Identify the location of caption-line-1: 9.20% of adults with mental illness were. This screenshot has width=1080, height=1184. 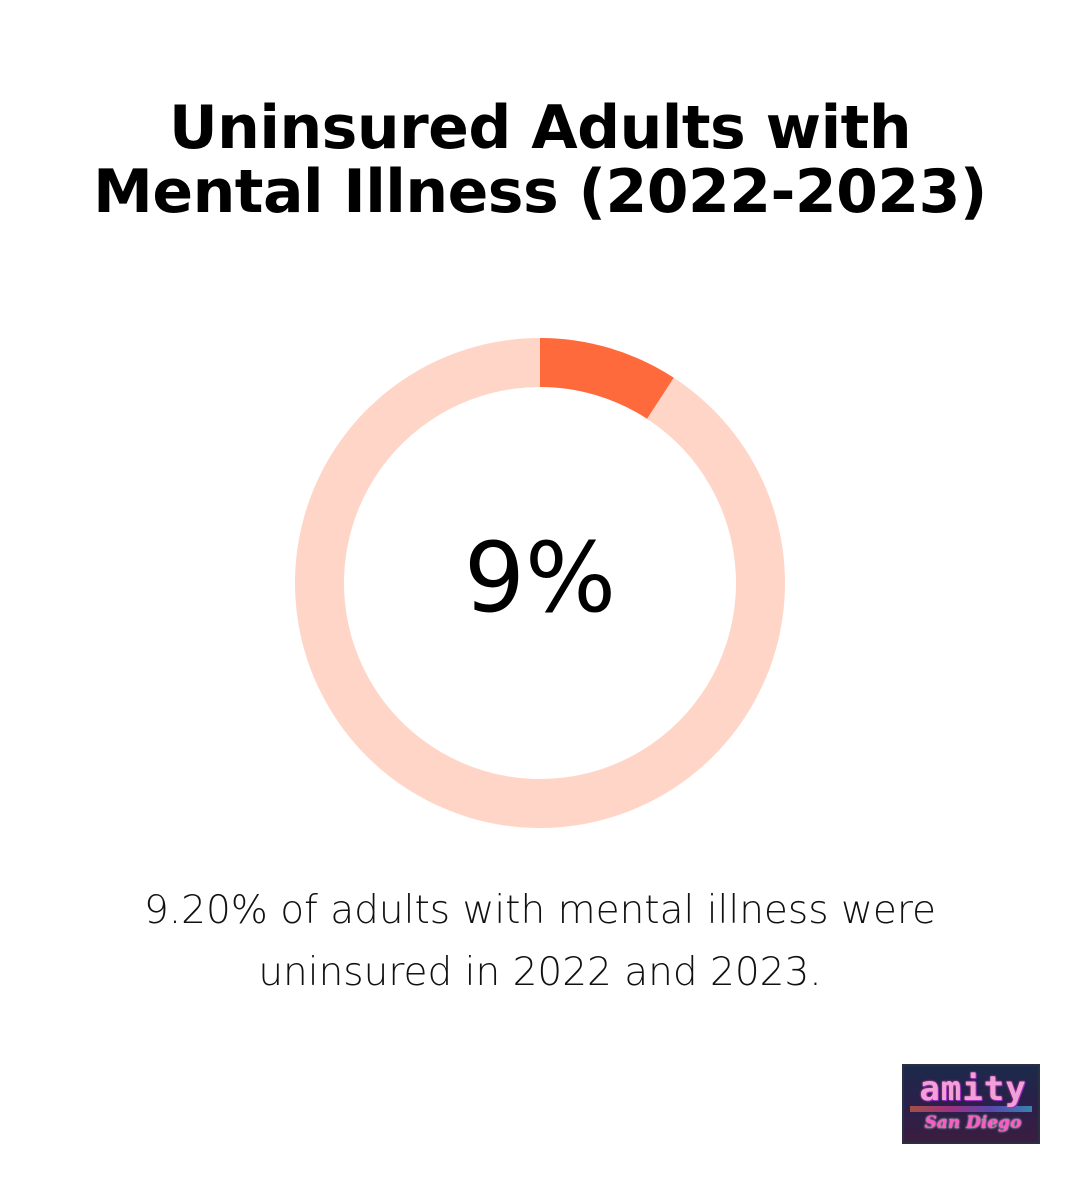
(540, 910).